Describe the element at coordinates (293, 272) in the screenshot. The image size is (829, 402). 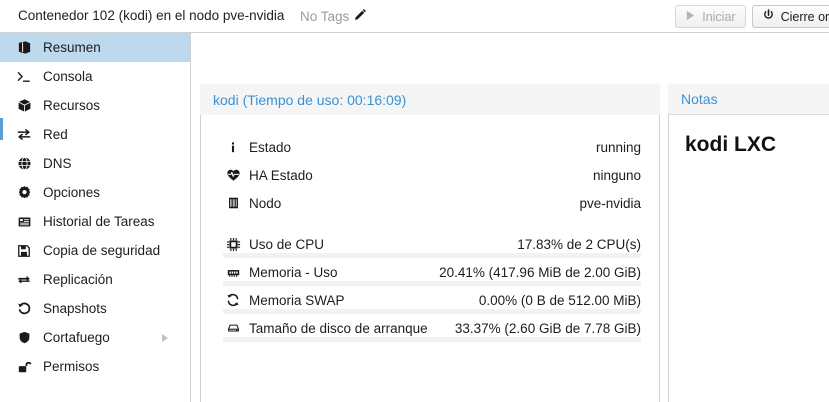
I see `gauge-row-label: Memoria - Uso` at that location.